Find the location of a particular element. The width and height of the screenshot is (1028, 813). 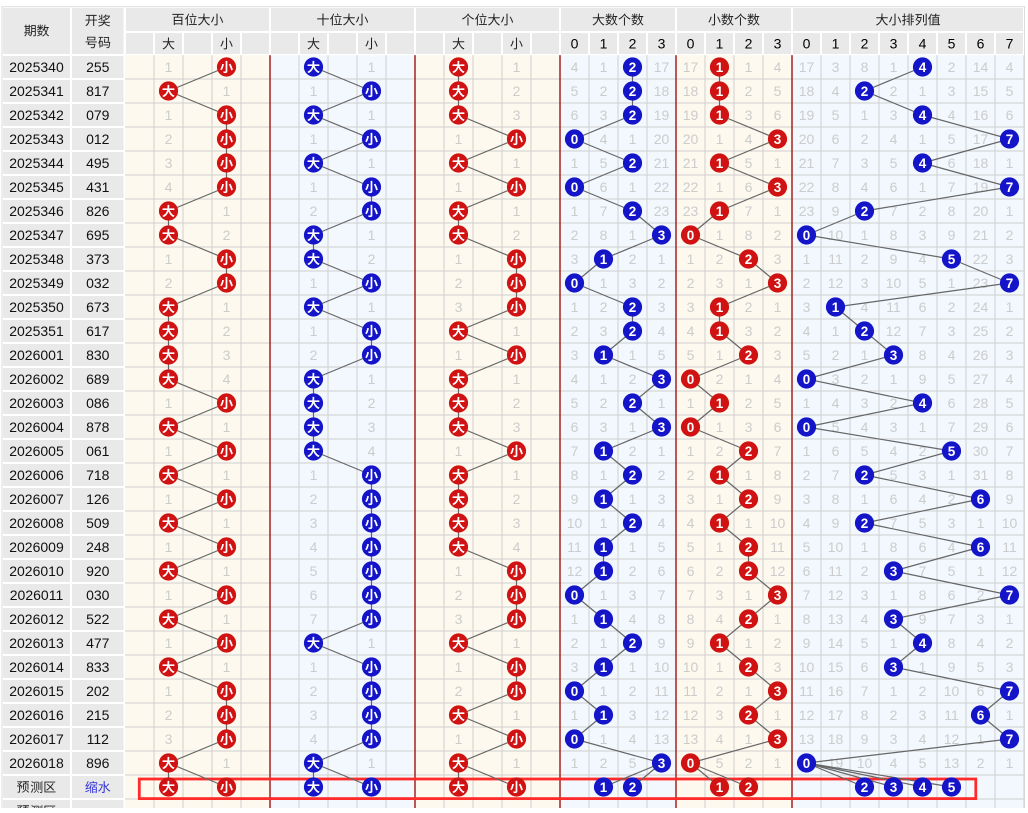

svg-text: 896 is located at coordinates (98, 763).